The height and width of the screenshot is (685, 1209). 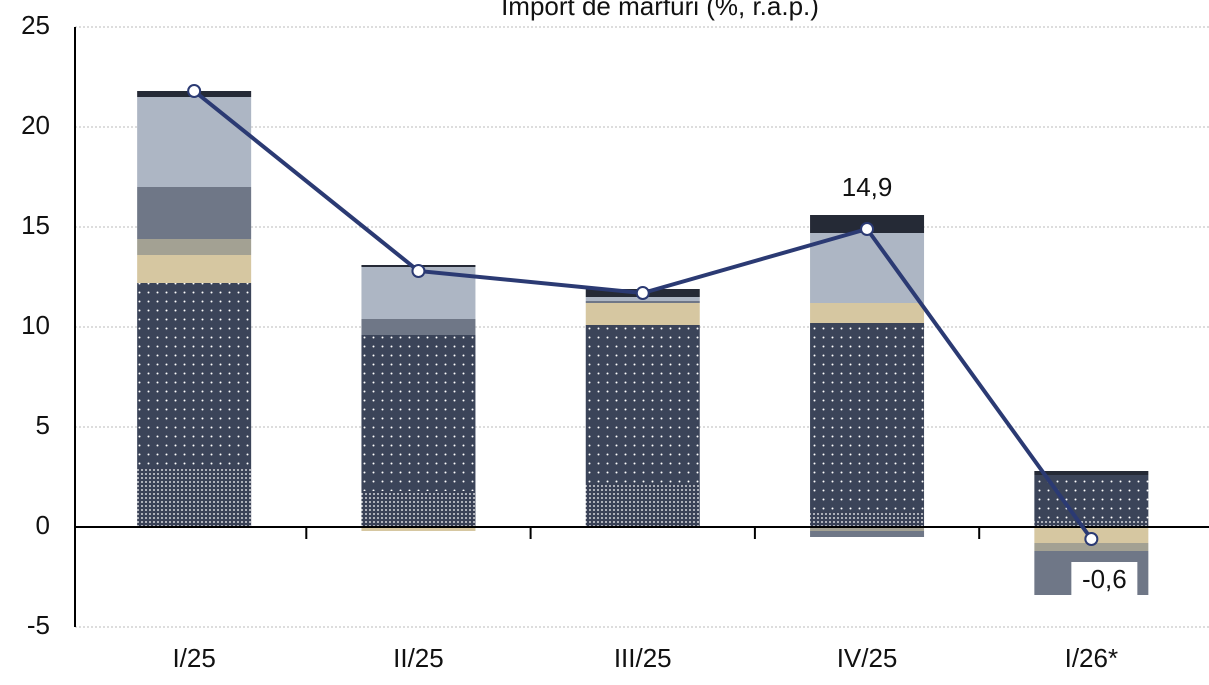 I want to click on value-label-bg, so click(x=1104, y=581).